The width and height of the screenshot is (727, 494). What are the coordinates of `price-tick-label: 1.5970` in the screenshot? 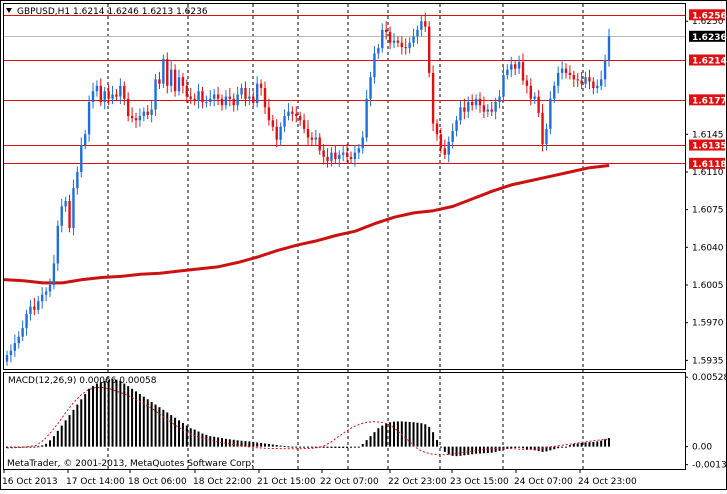 It's located at (708, 324).